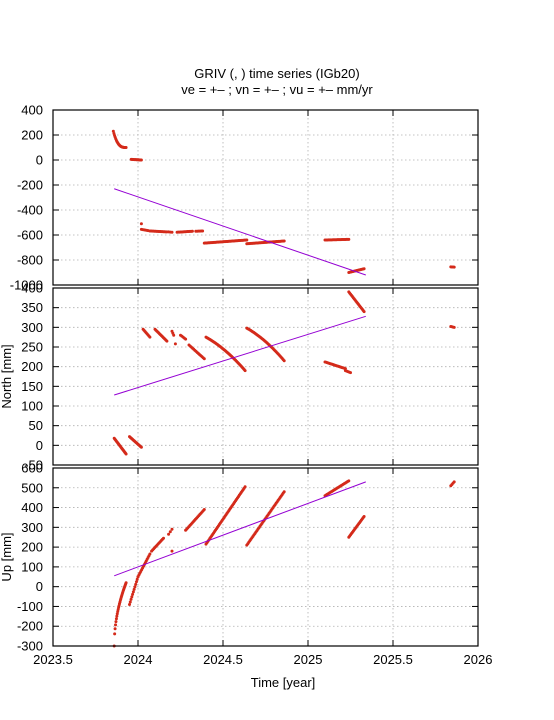 The width and height of the screenshot is (554, 720). What do you see at coordinates (32, 307) in the screenshot?
I see `y-tick-label: 350` at bounding box center [32, 307].